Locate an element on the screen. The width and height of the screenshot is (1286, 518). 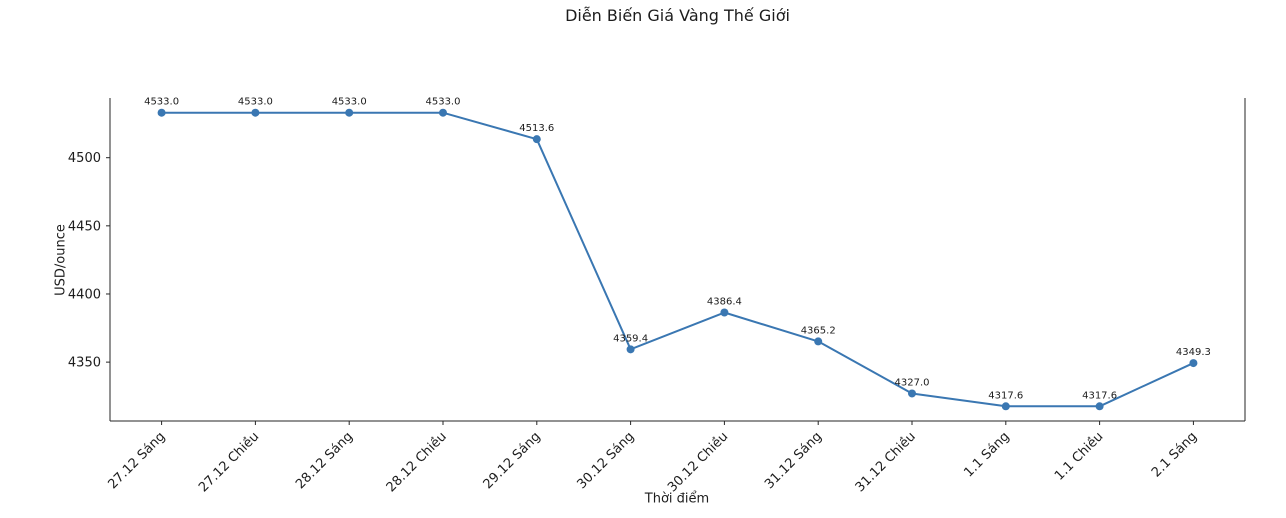
data-point-label: 4386.4 is located at coordinates (724, 302).